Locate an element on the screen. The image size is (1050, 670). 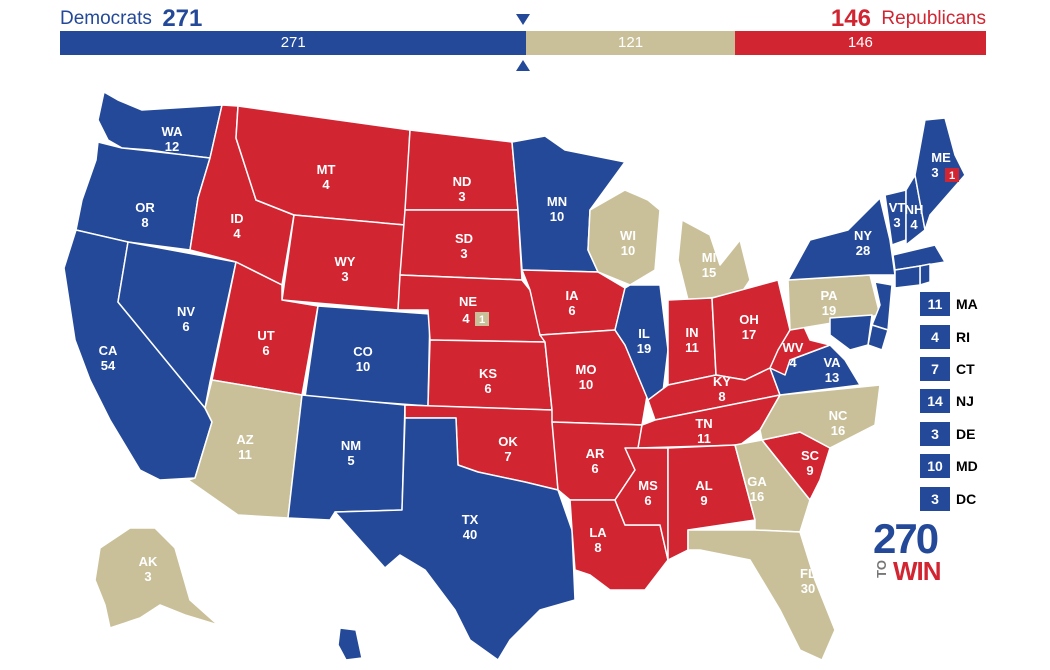
state-ev-wa: 12 is located at coordinates (172, 146).